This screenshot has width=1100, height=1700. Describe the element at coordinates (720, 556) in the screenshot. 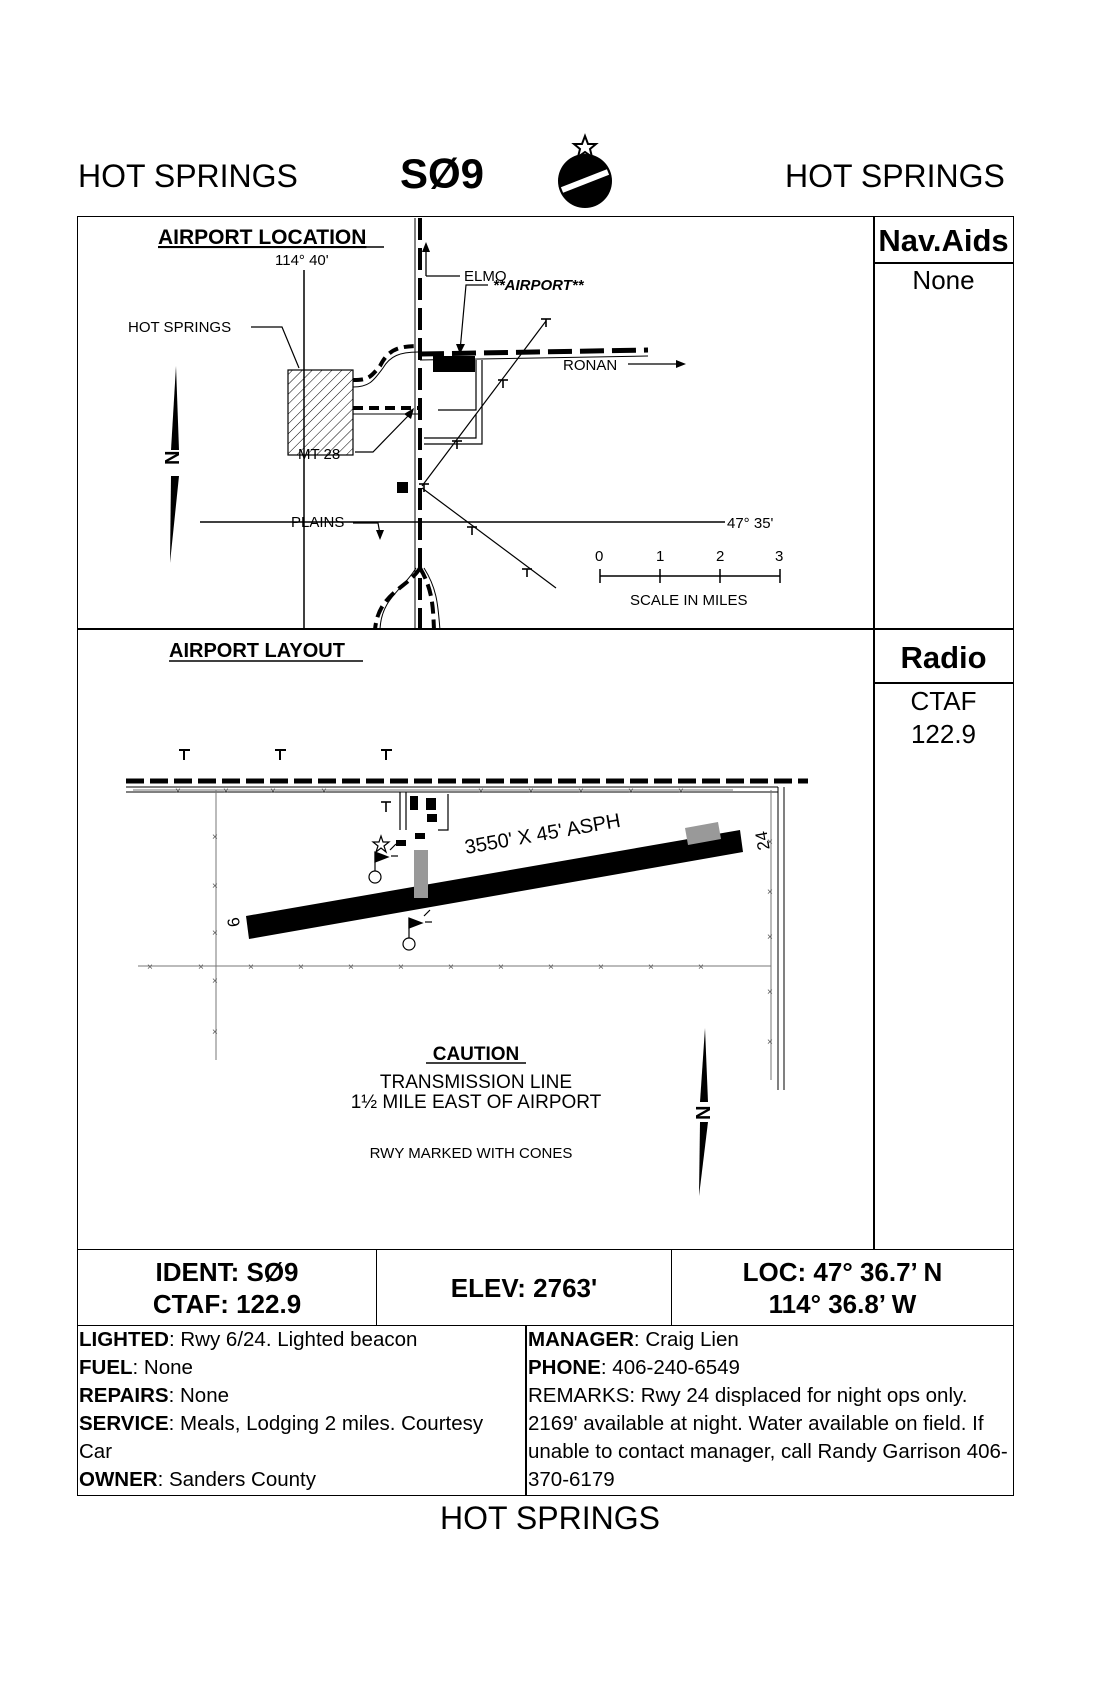

I see `scale-tick-2: 2` at that location.